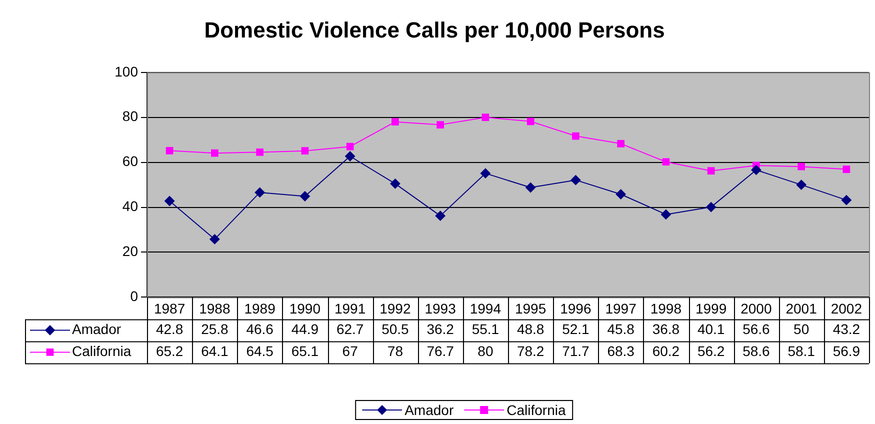 This screenshot has height=424, width=875. Describe the element at coordinates (350, 351) in the screenshot. I see `data-label: 67` at that location.